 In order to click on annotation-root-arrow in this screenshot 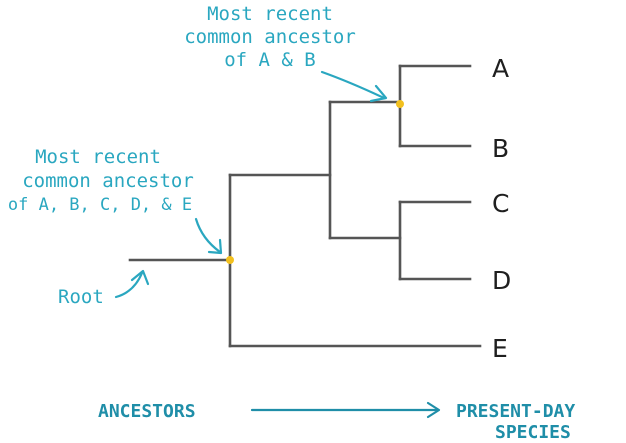, I will do `click(129, 285)`.